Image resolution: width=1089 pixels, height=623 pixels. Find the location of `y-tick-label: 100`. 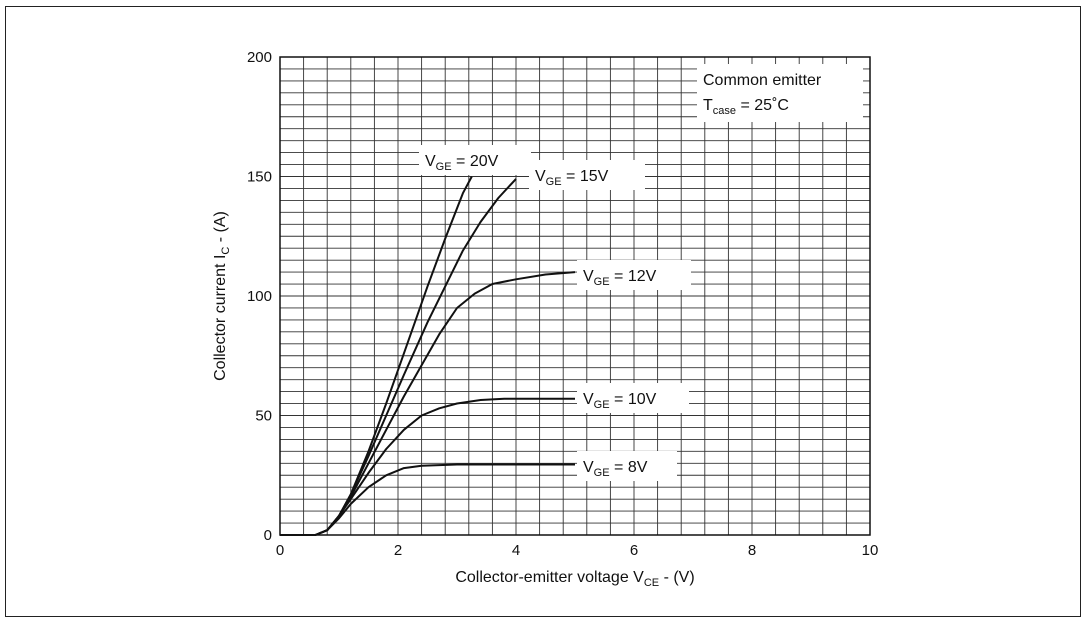

y-tick-label: 100 is located at coordinates (259, 296).